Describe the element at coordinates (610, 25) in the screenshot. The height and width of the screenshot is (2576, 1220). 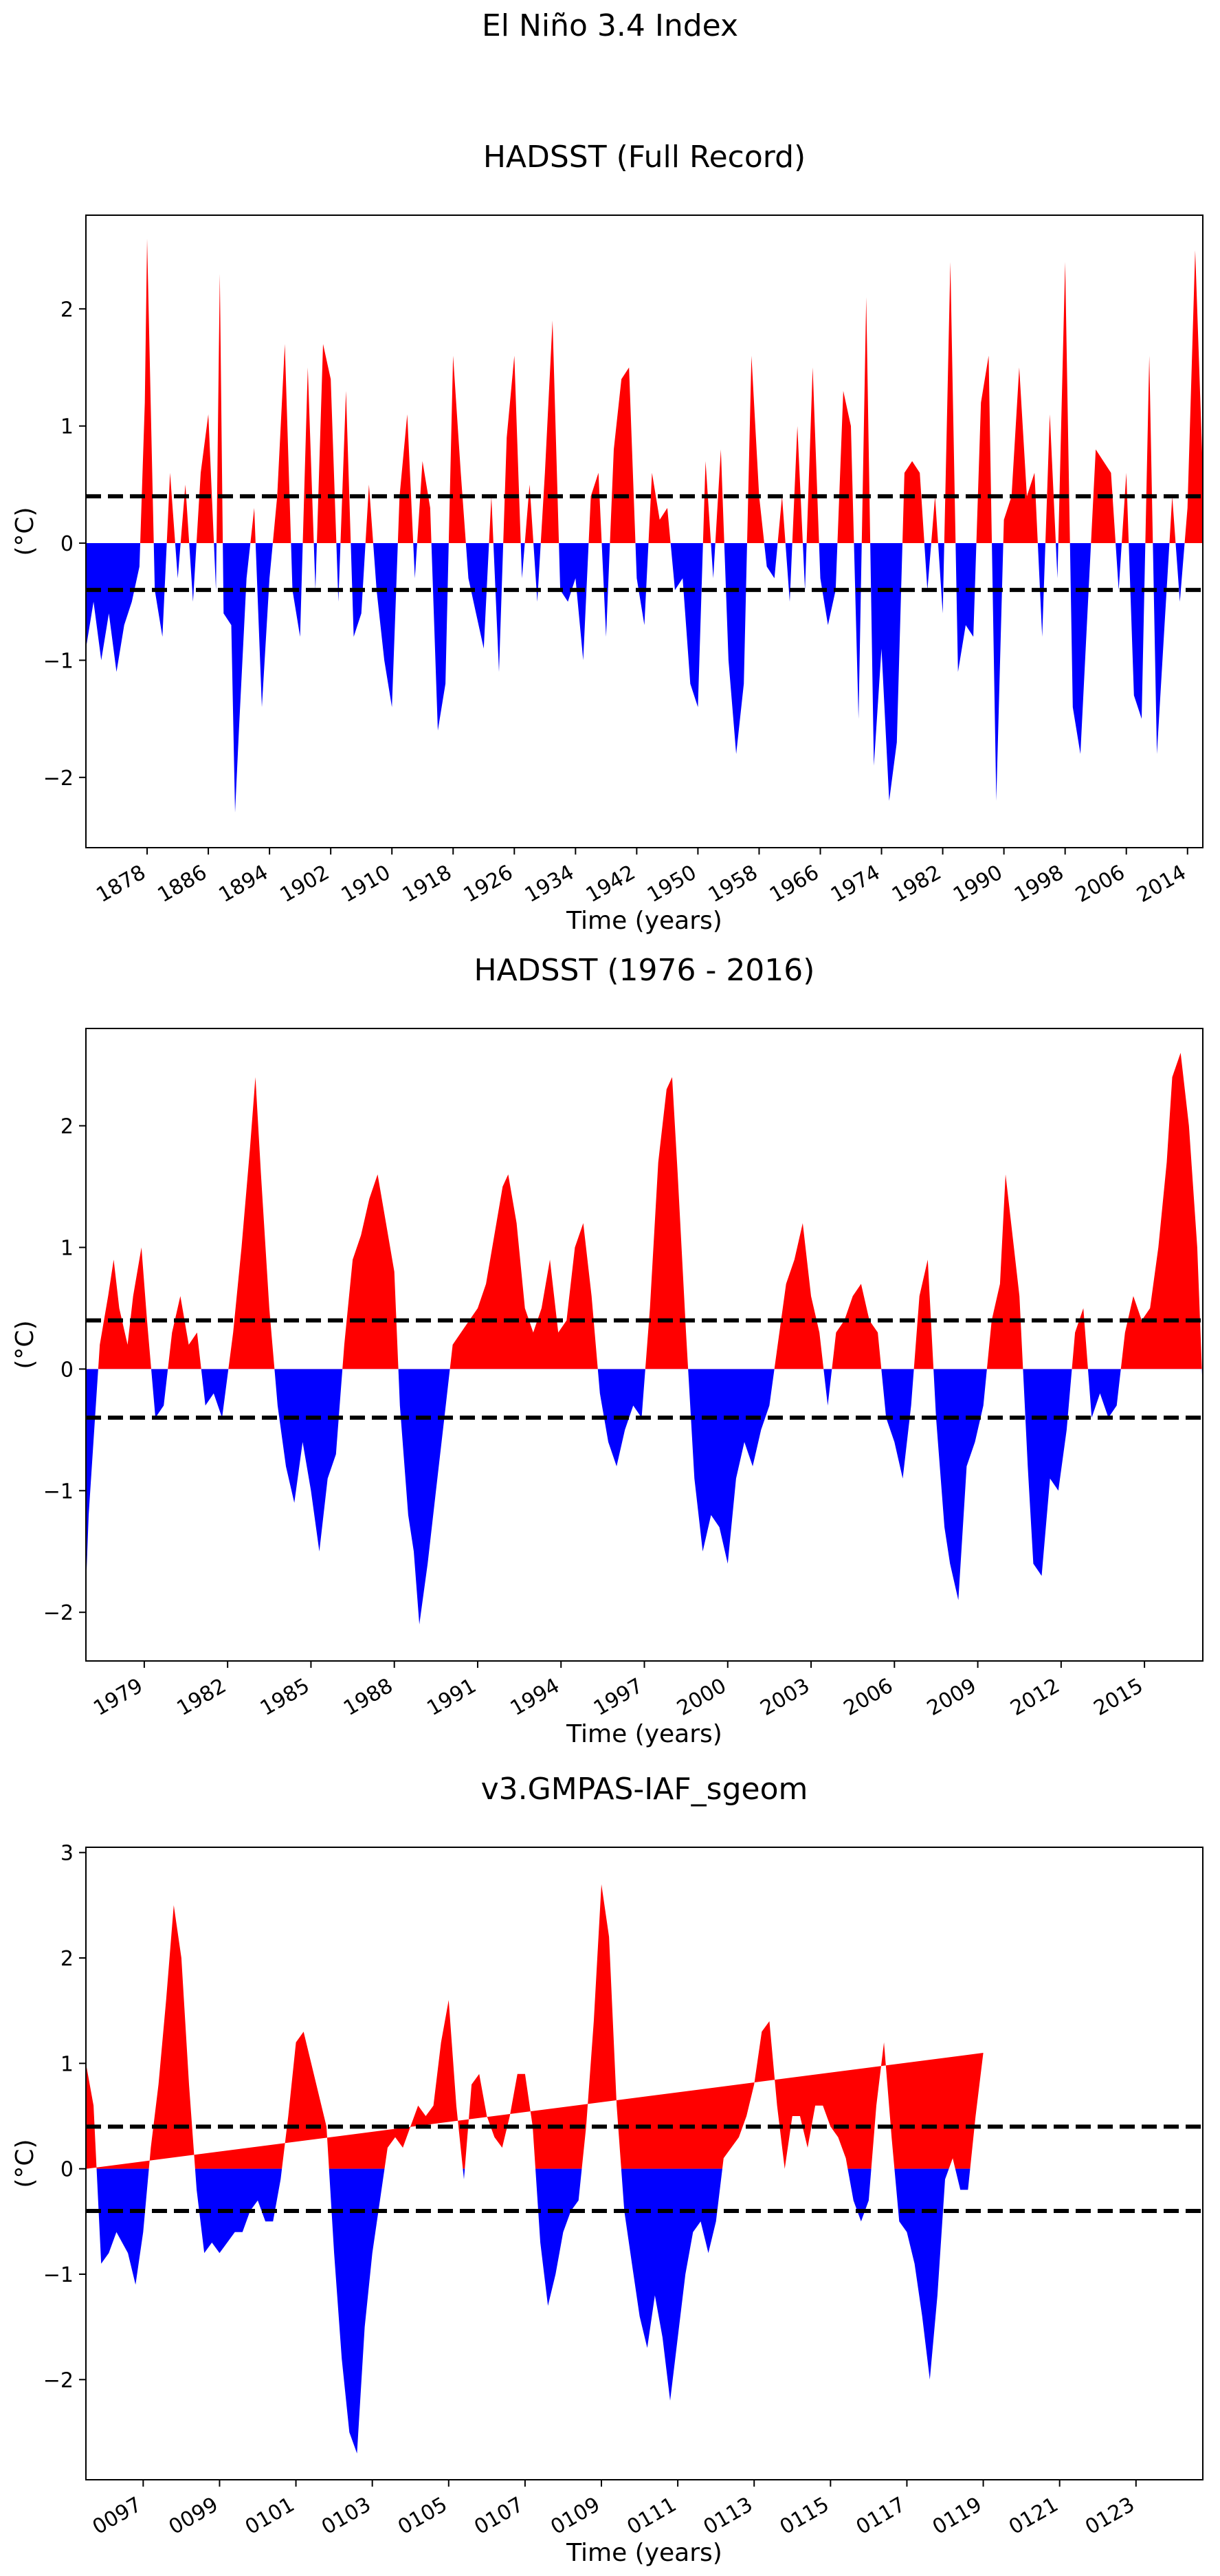
I see `figure-suptitle: El Niño 3.4 Index` at that location.